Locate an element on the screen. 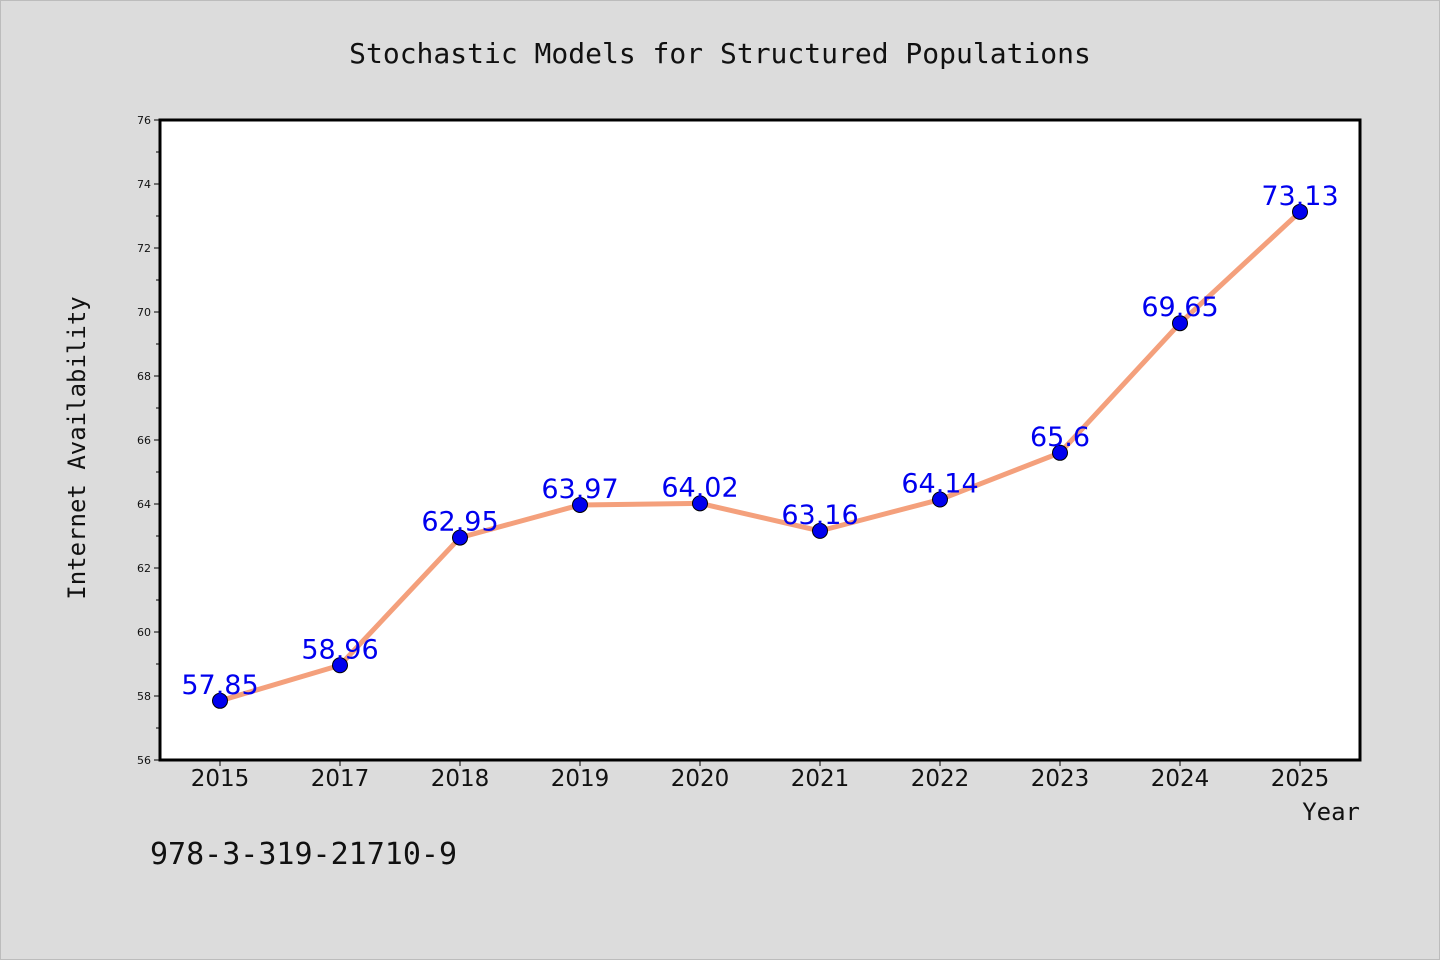  data-label: 73.13 is located at coordinates (1299, 196).